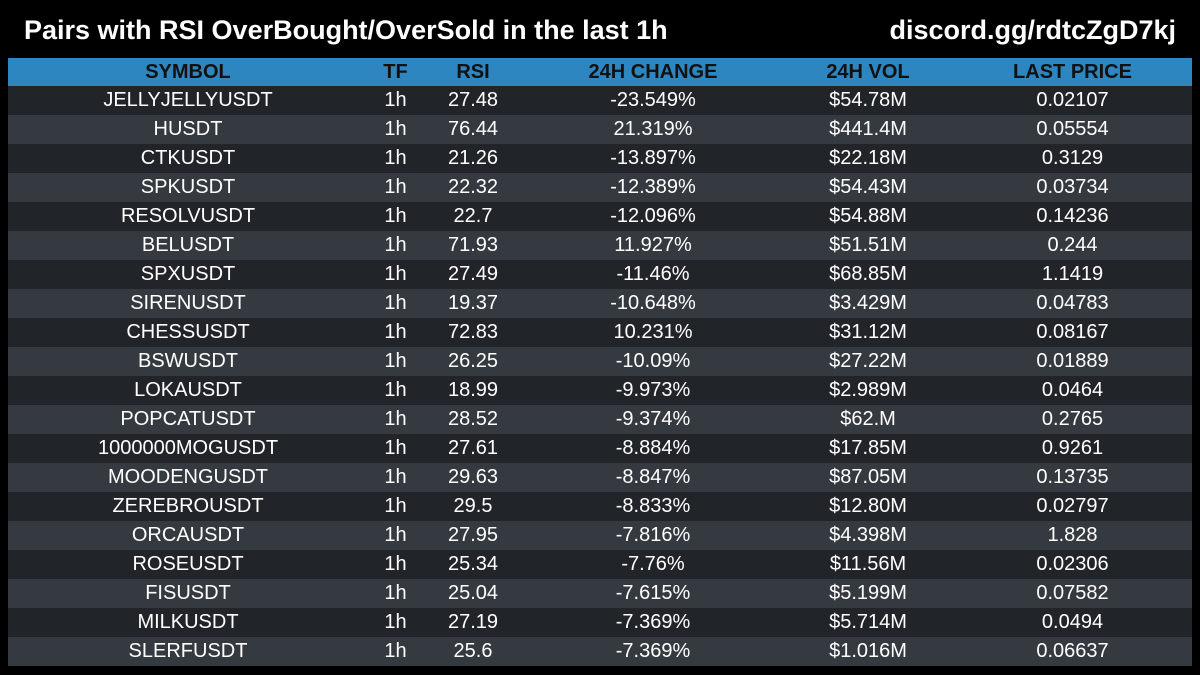  Describe the element at coordinates (1072, 506) in the screenshot. I see `cell-last-price: 0.02797` at that location.